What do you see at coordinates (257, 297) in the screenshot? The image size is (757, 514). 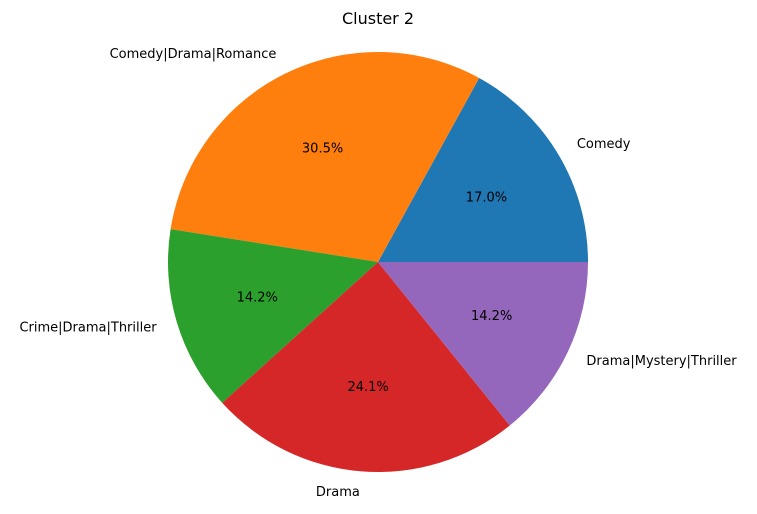 I see `pct-label-crime-drama-thriller: 14.2%` at bounding box center [257, 297].